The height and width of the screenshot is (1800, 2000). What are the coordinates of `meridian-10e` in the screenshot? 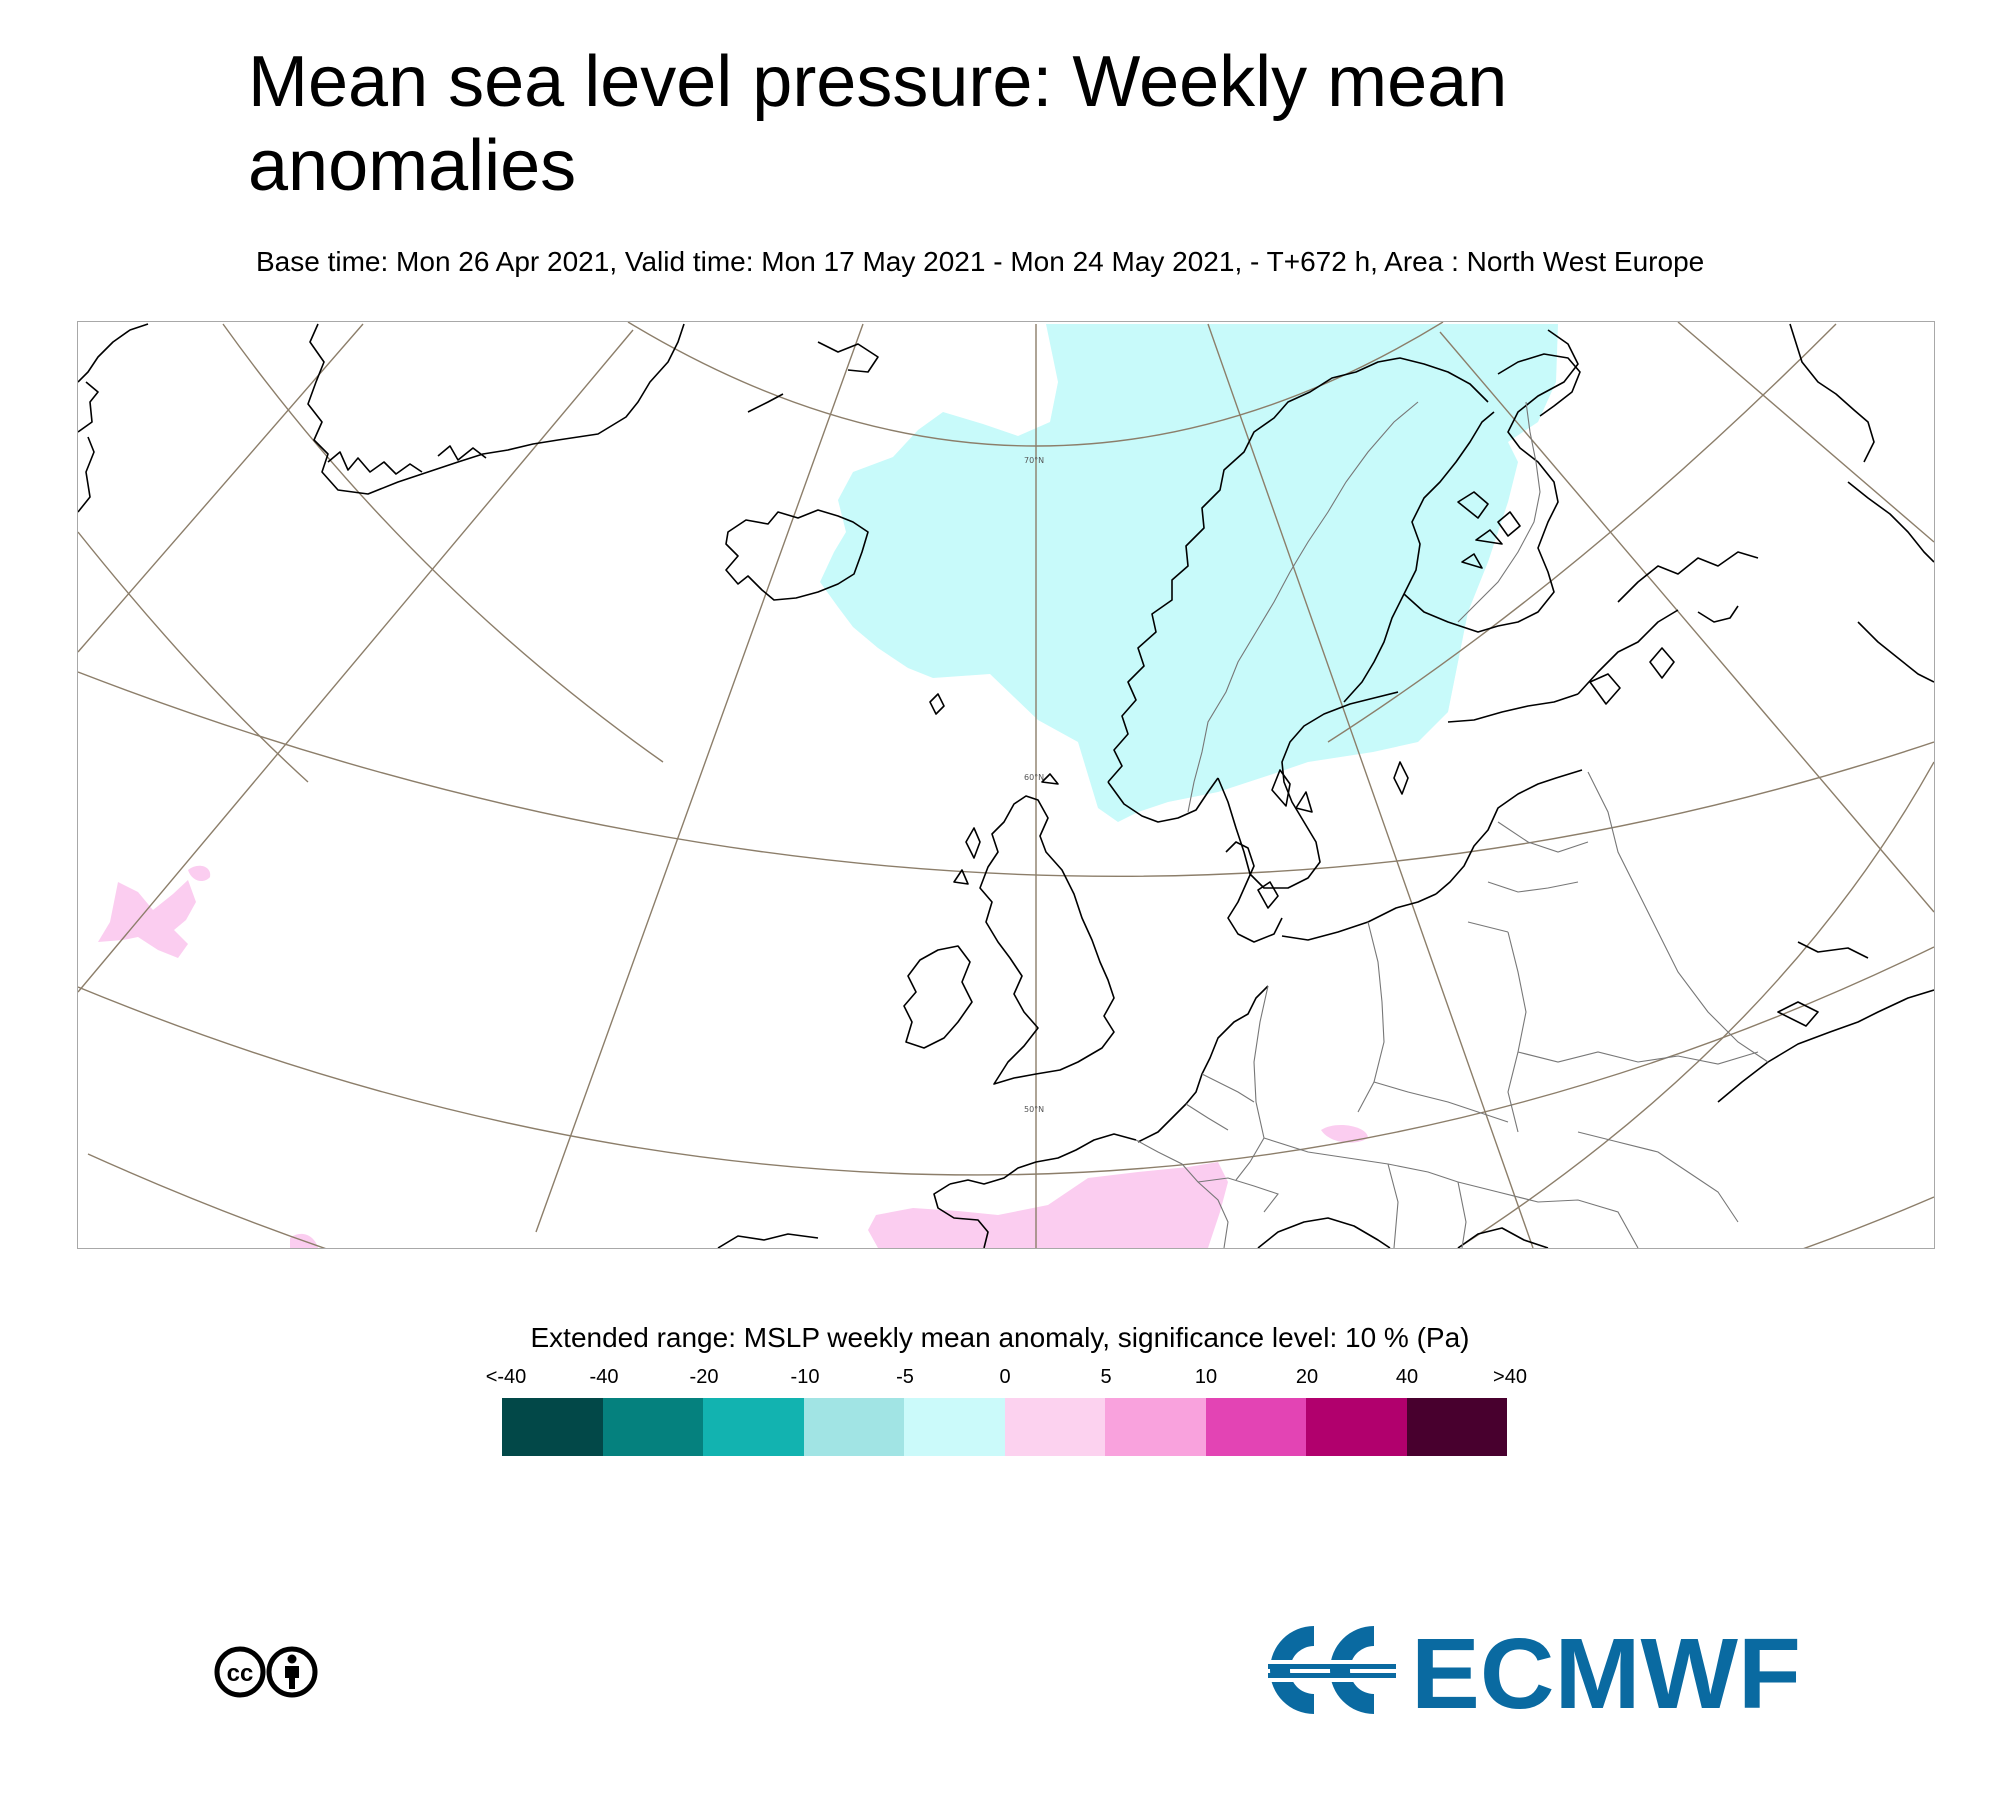 It's located at (1370, 785).